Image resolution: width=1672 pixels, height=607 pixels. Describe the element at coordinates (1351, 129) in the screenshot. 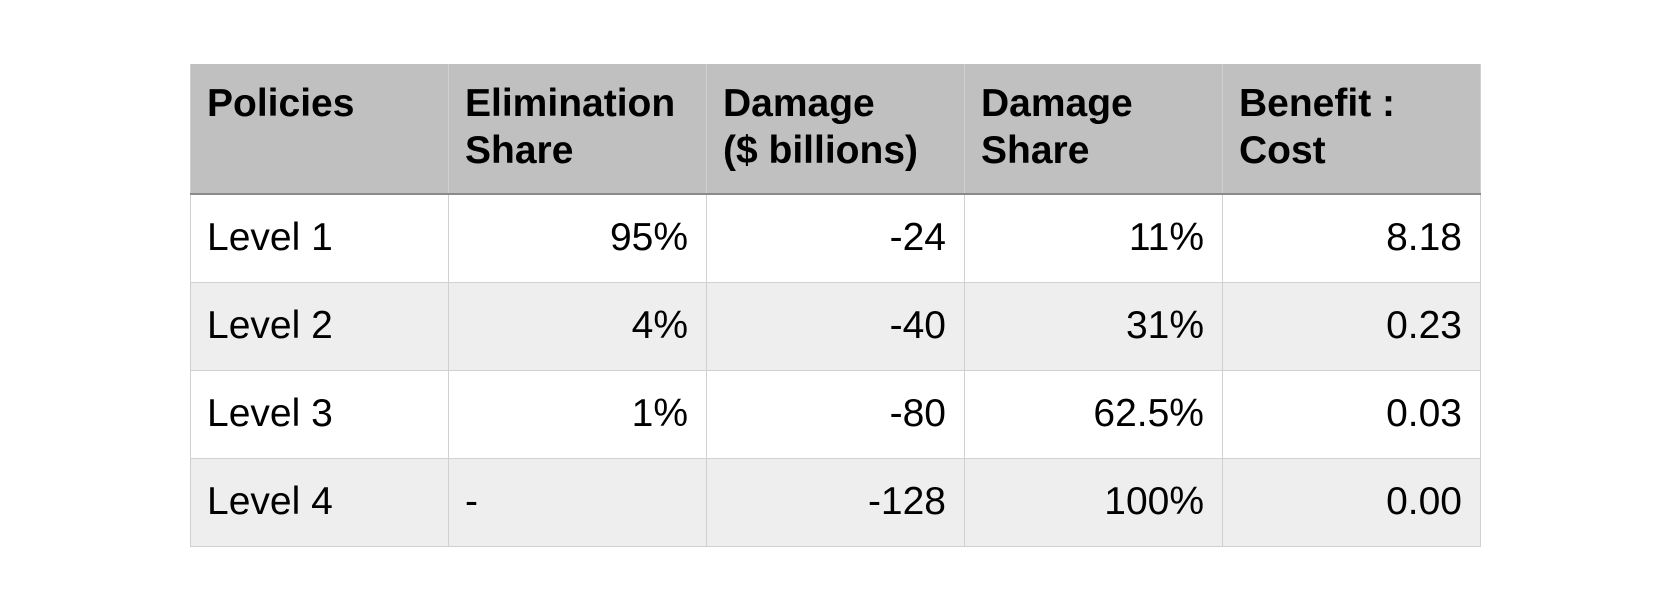

I see `header-benefit-cost: Benefit : Cost` at that location.